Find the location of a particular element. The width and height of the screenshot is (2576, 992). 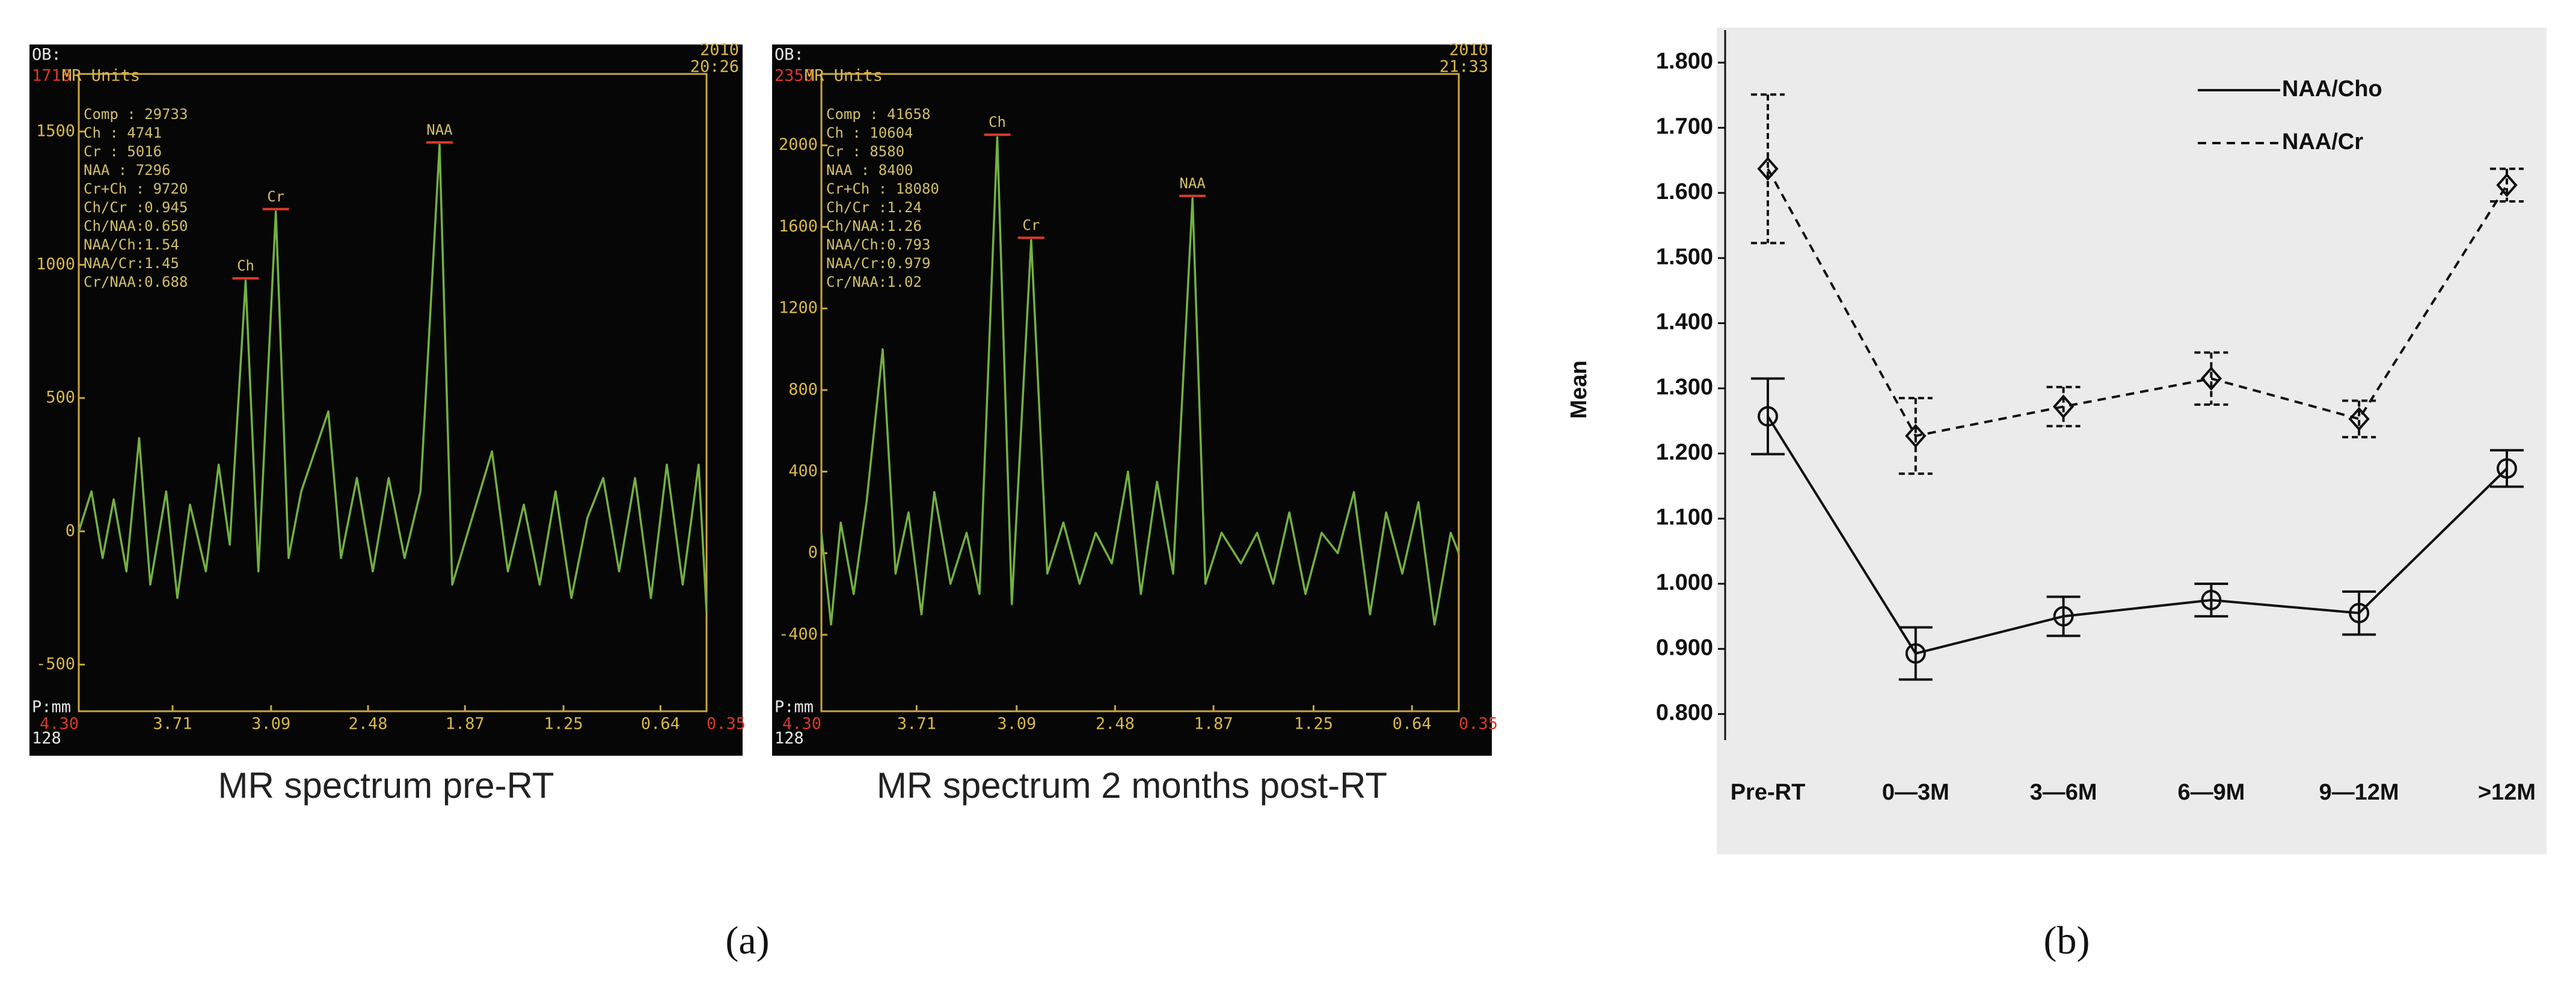

info-line: NAA : 8400 is located at coordinates (869, 170).